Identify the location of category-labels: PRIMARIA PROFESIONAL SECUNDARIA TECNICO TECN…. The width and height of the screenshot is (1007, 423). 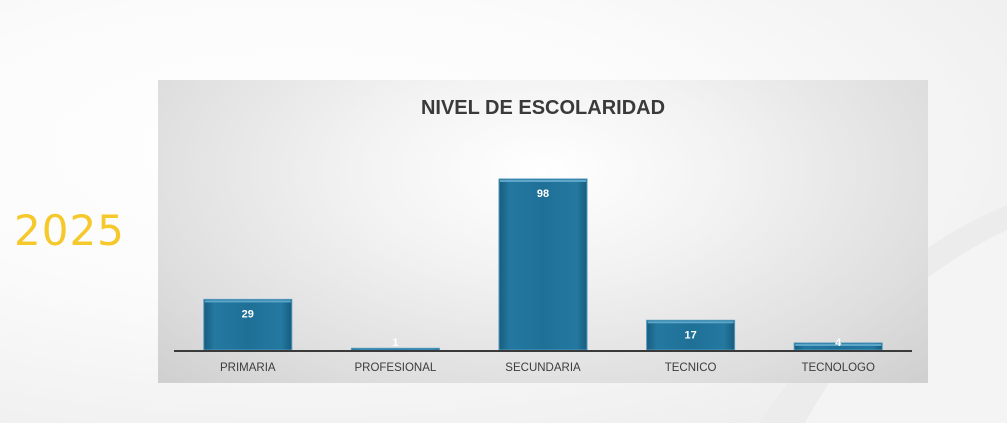
(547, 368).